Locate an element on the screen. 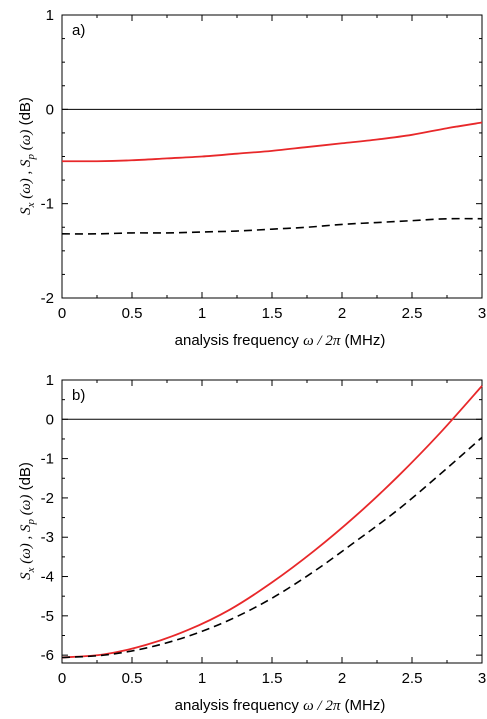 The height and width of the screenshot is (719, 487). panel-label: b) is located at coordinates (78, 395).